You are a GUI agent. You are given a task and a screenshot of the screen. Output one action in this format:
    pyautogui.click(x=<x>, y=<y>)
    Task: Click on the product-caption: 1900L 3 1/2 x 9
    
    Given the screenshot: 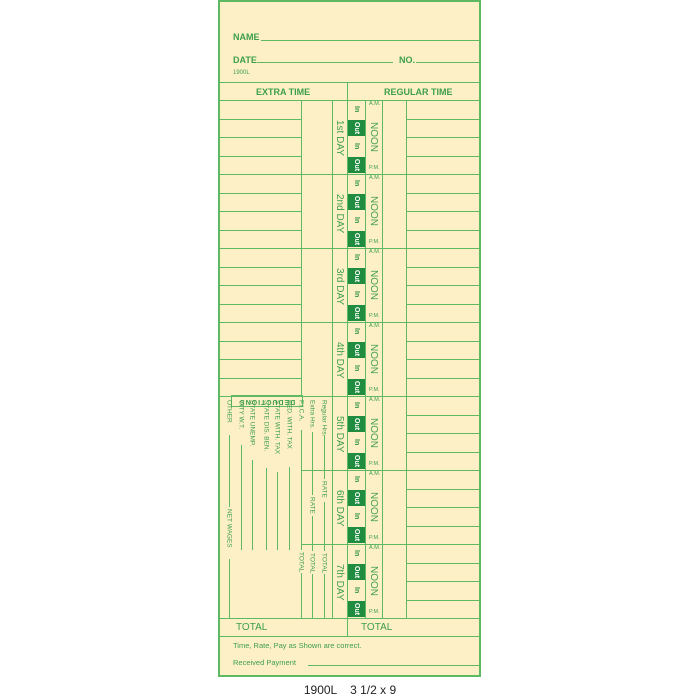 What is the action you would take?
    pyautogui.click(x=350, y=690)
    